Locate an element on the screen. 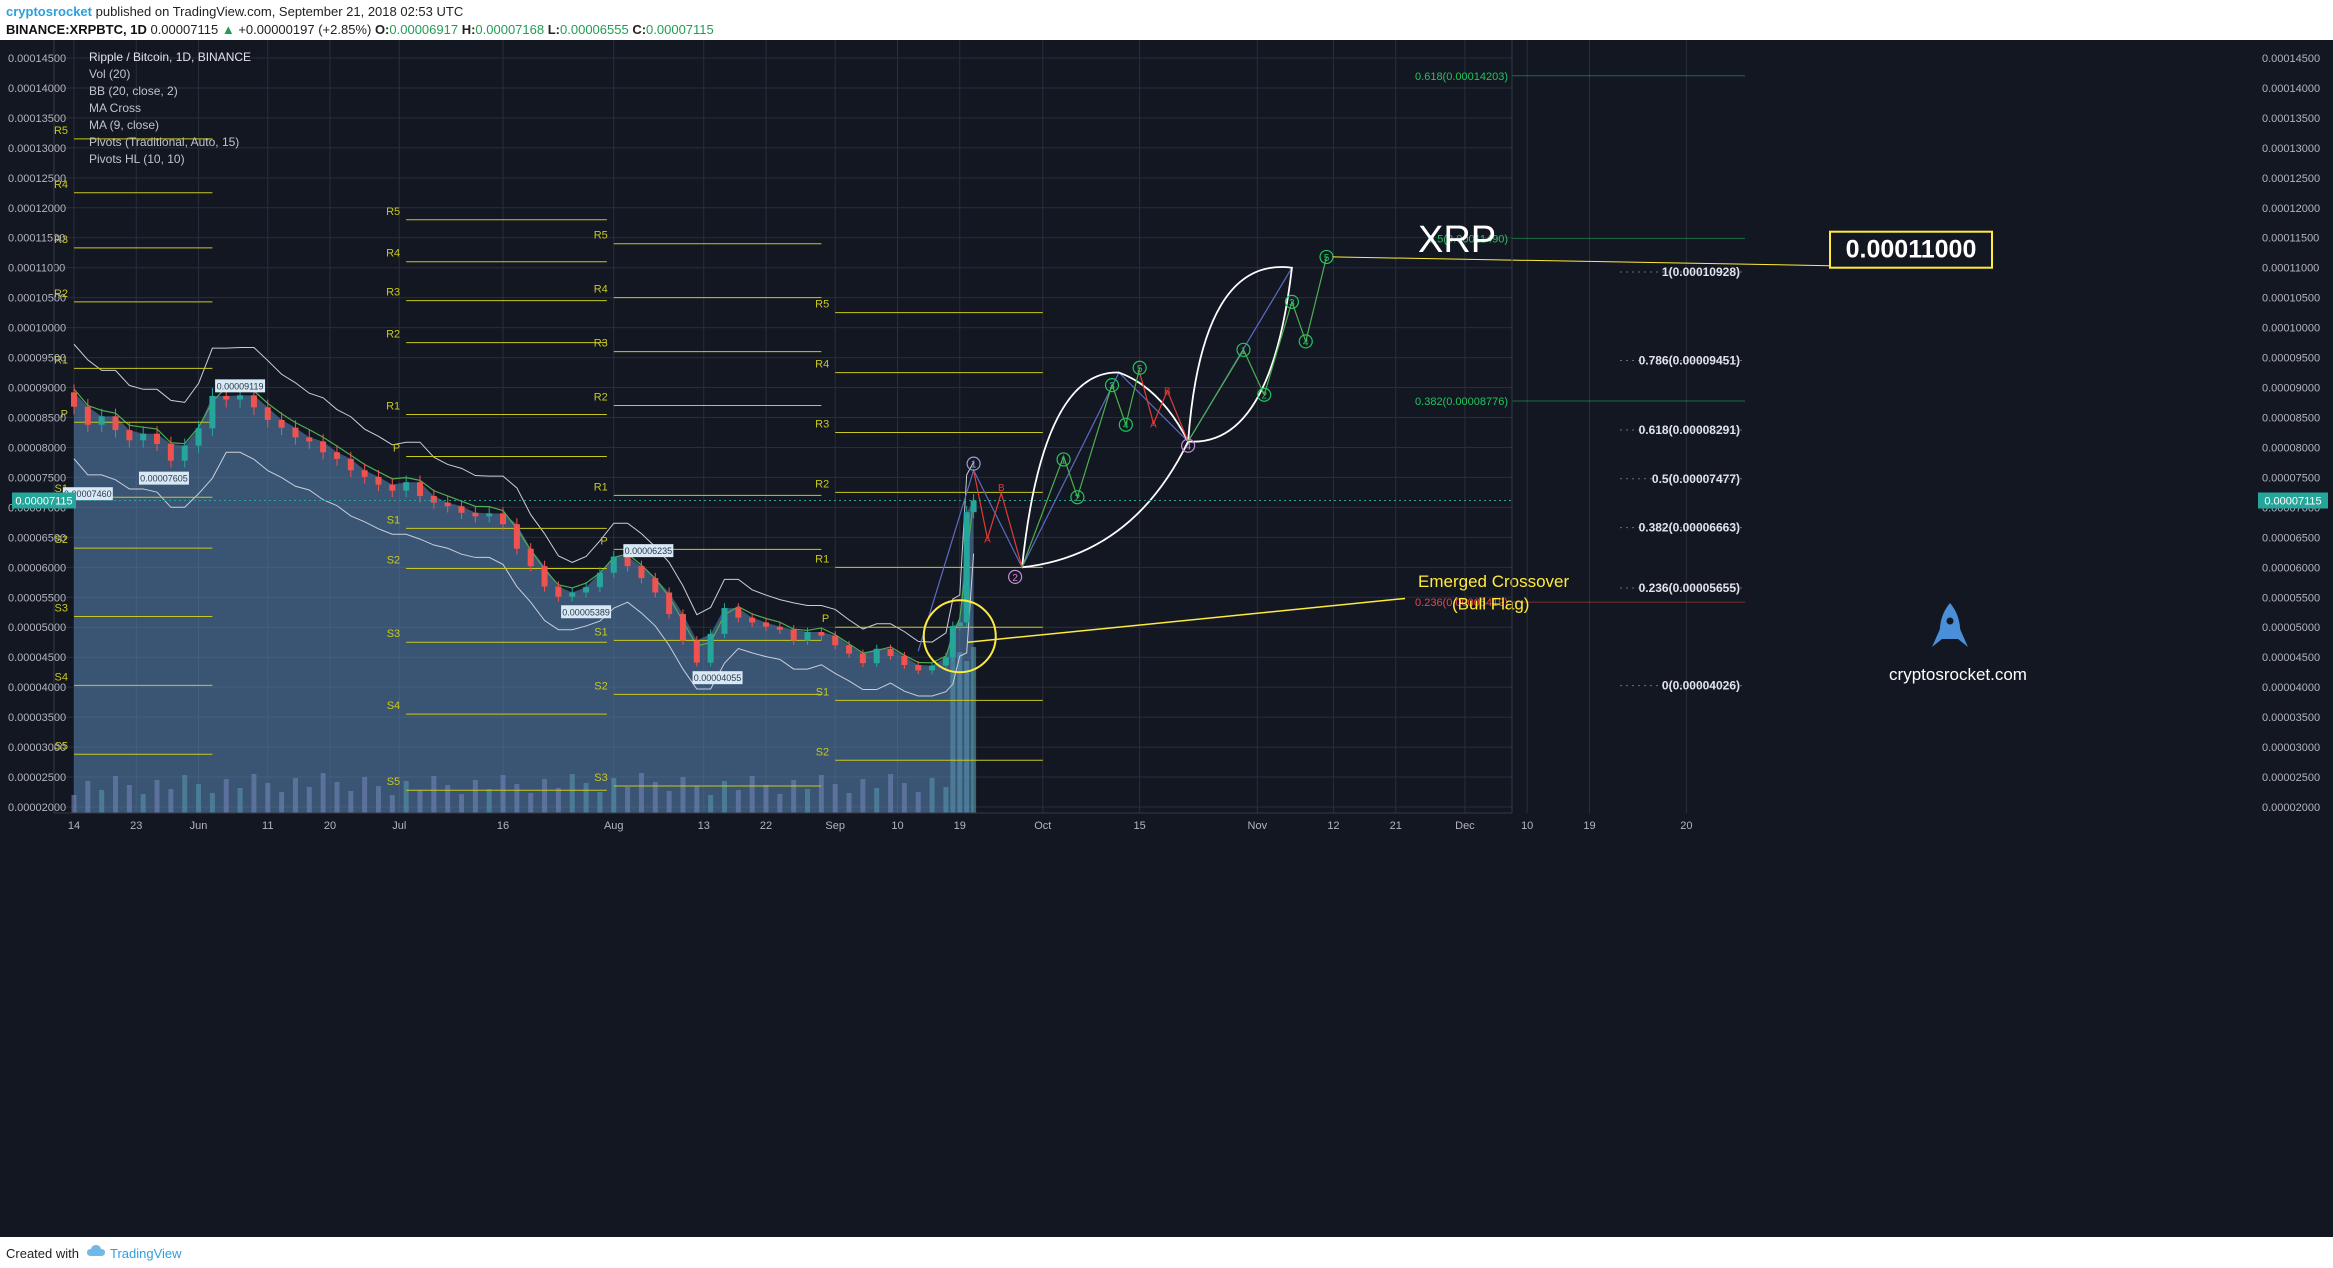  candles is located at coordinates (524, 529).